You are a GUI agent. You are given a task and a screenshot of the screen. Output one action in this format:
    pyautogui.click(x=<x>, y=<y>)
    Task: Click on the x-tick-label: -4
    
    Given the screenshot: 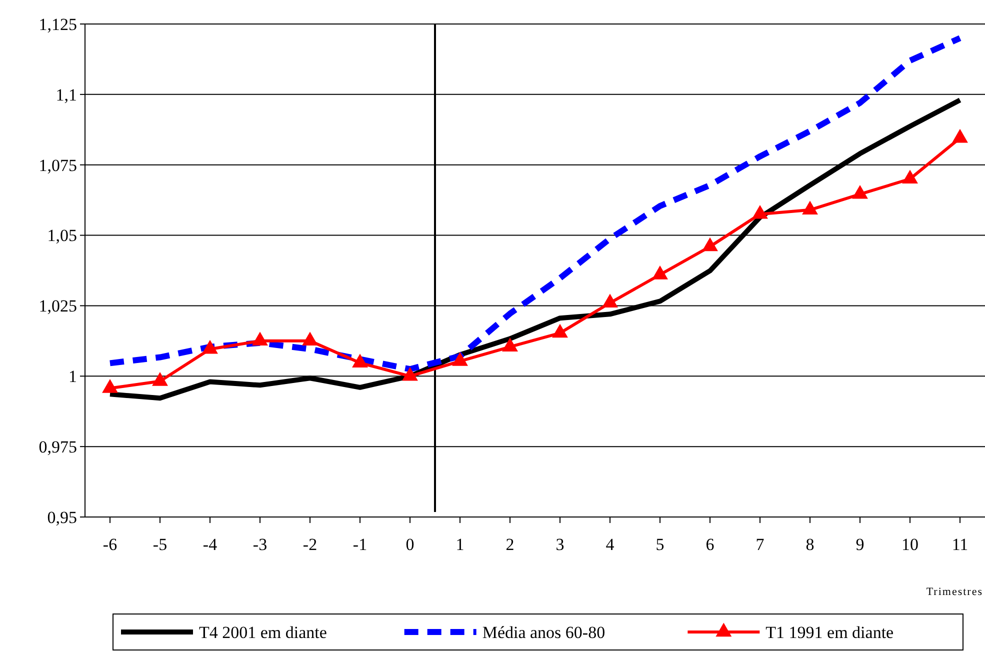 What is the action you would take?
    pyautogui.click(x=210, y=544)
    